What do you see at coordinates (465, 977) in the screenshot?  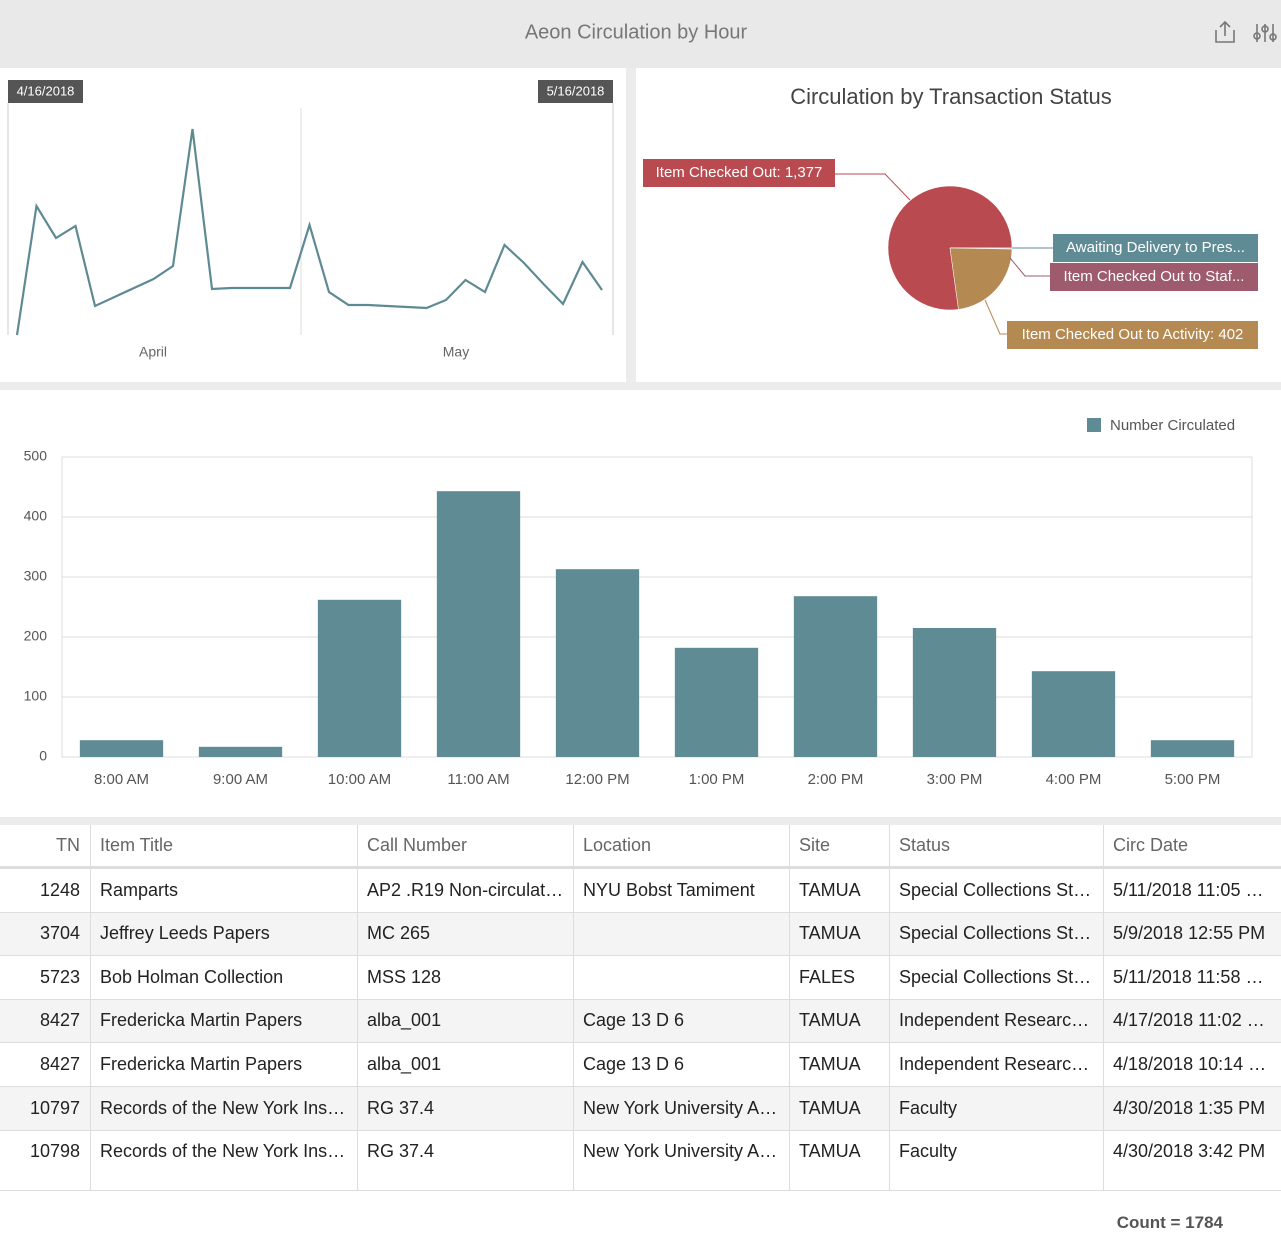 I see `table-cell: MSS 128` at bounding box center [465, 977].